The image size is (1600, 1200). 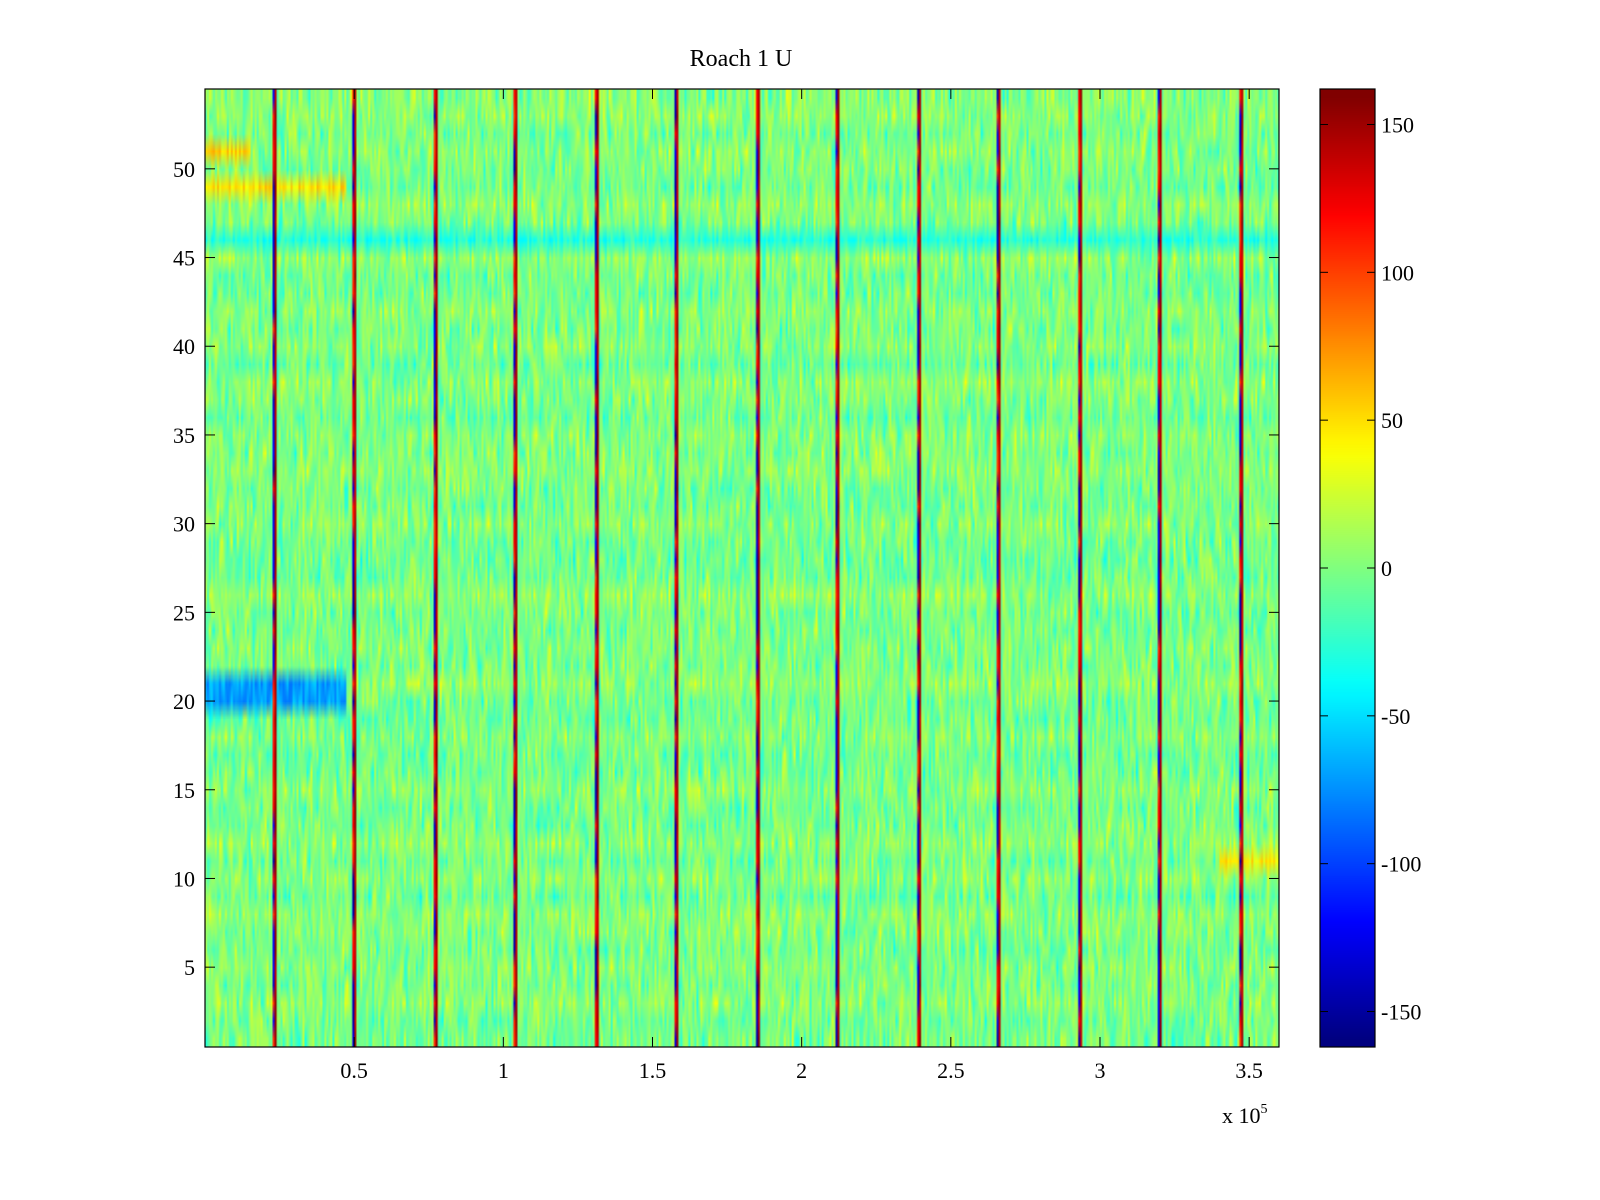 What do you see at coordinates (184, 524) in the screenshot?
I see `y-tick-label: 30` at bounding box center [184, 524].